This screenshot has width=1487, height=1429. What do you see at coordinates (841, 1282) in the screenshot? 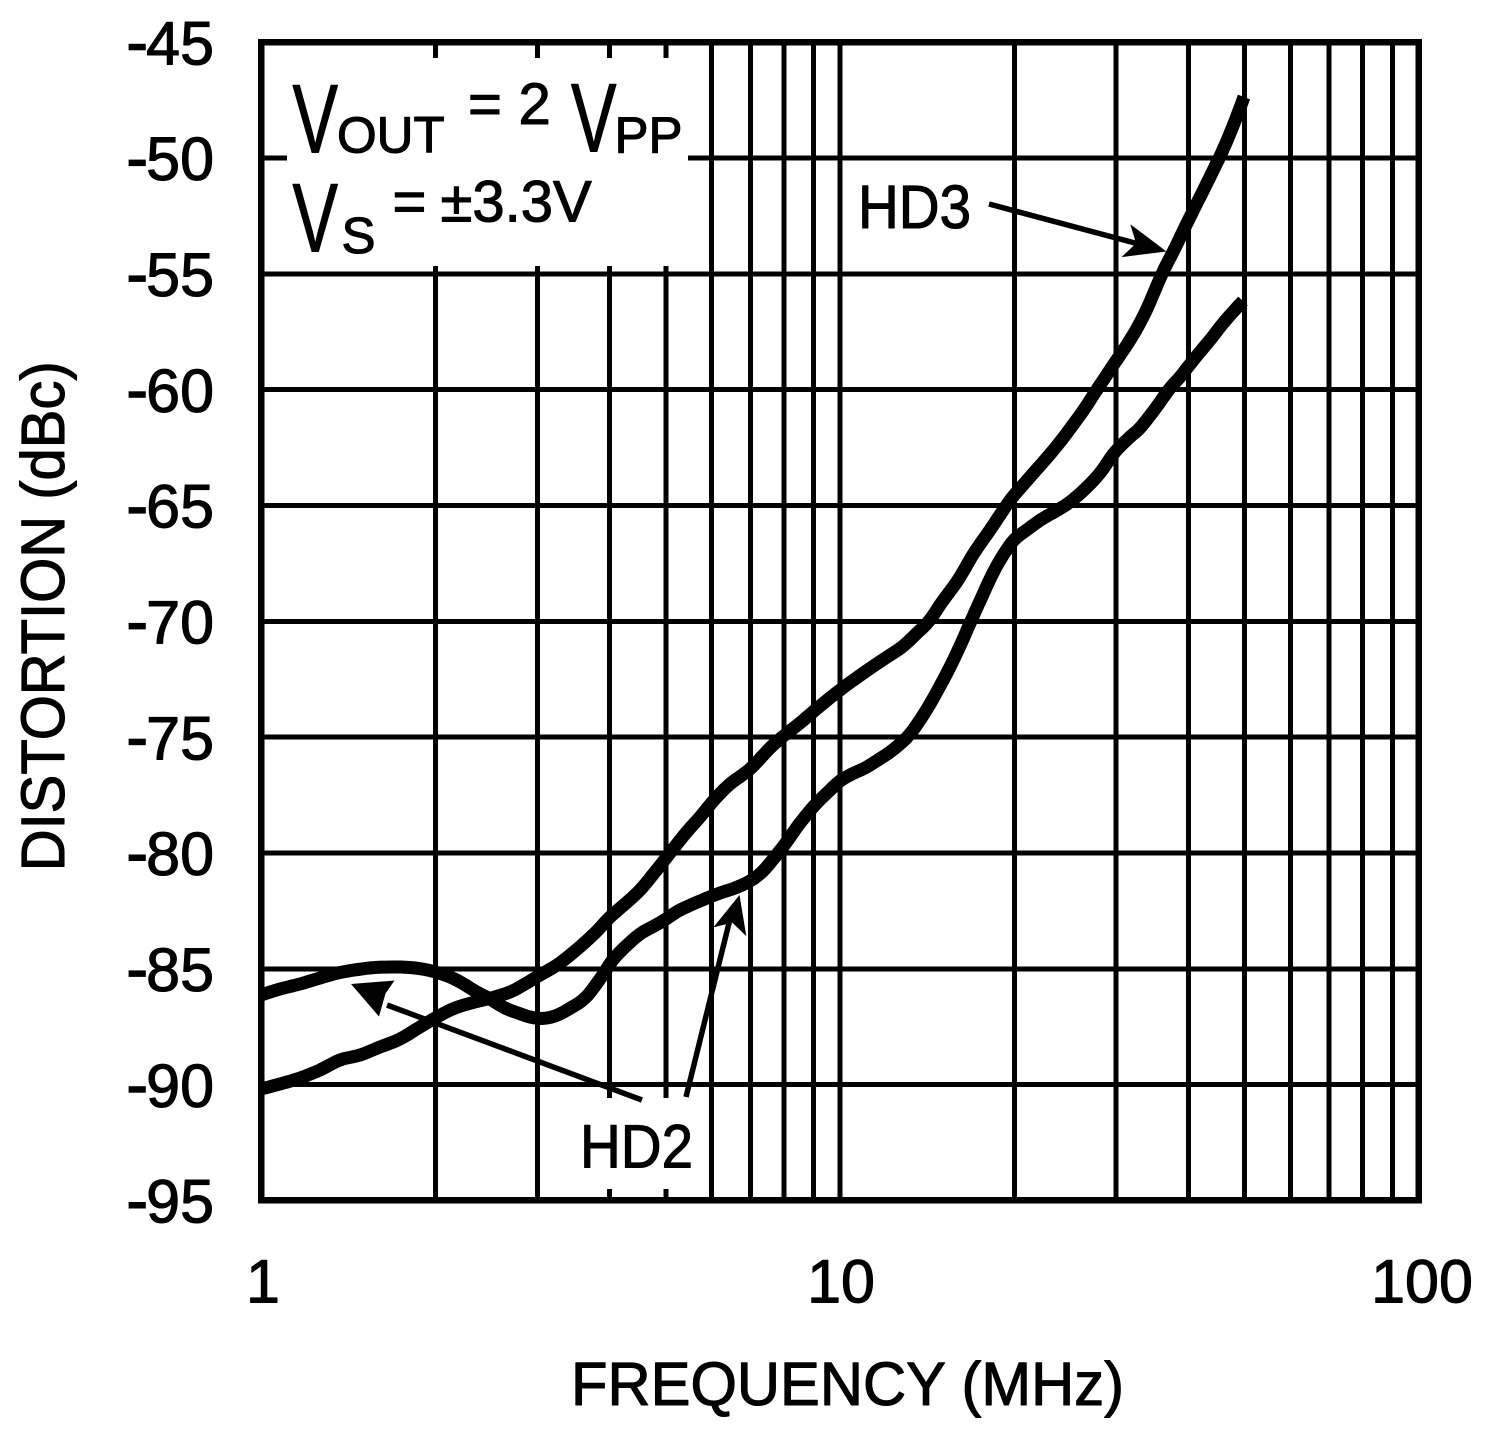
I see `svg-text: 10` at bounding box center [841, 1282].